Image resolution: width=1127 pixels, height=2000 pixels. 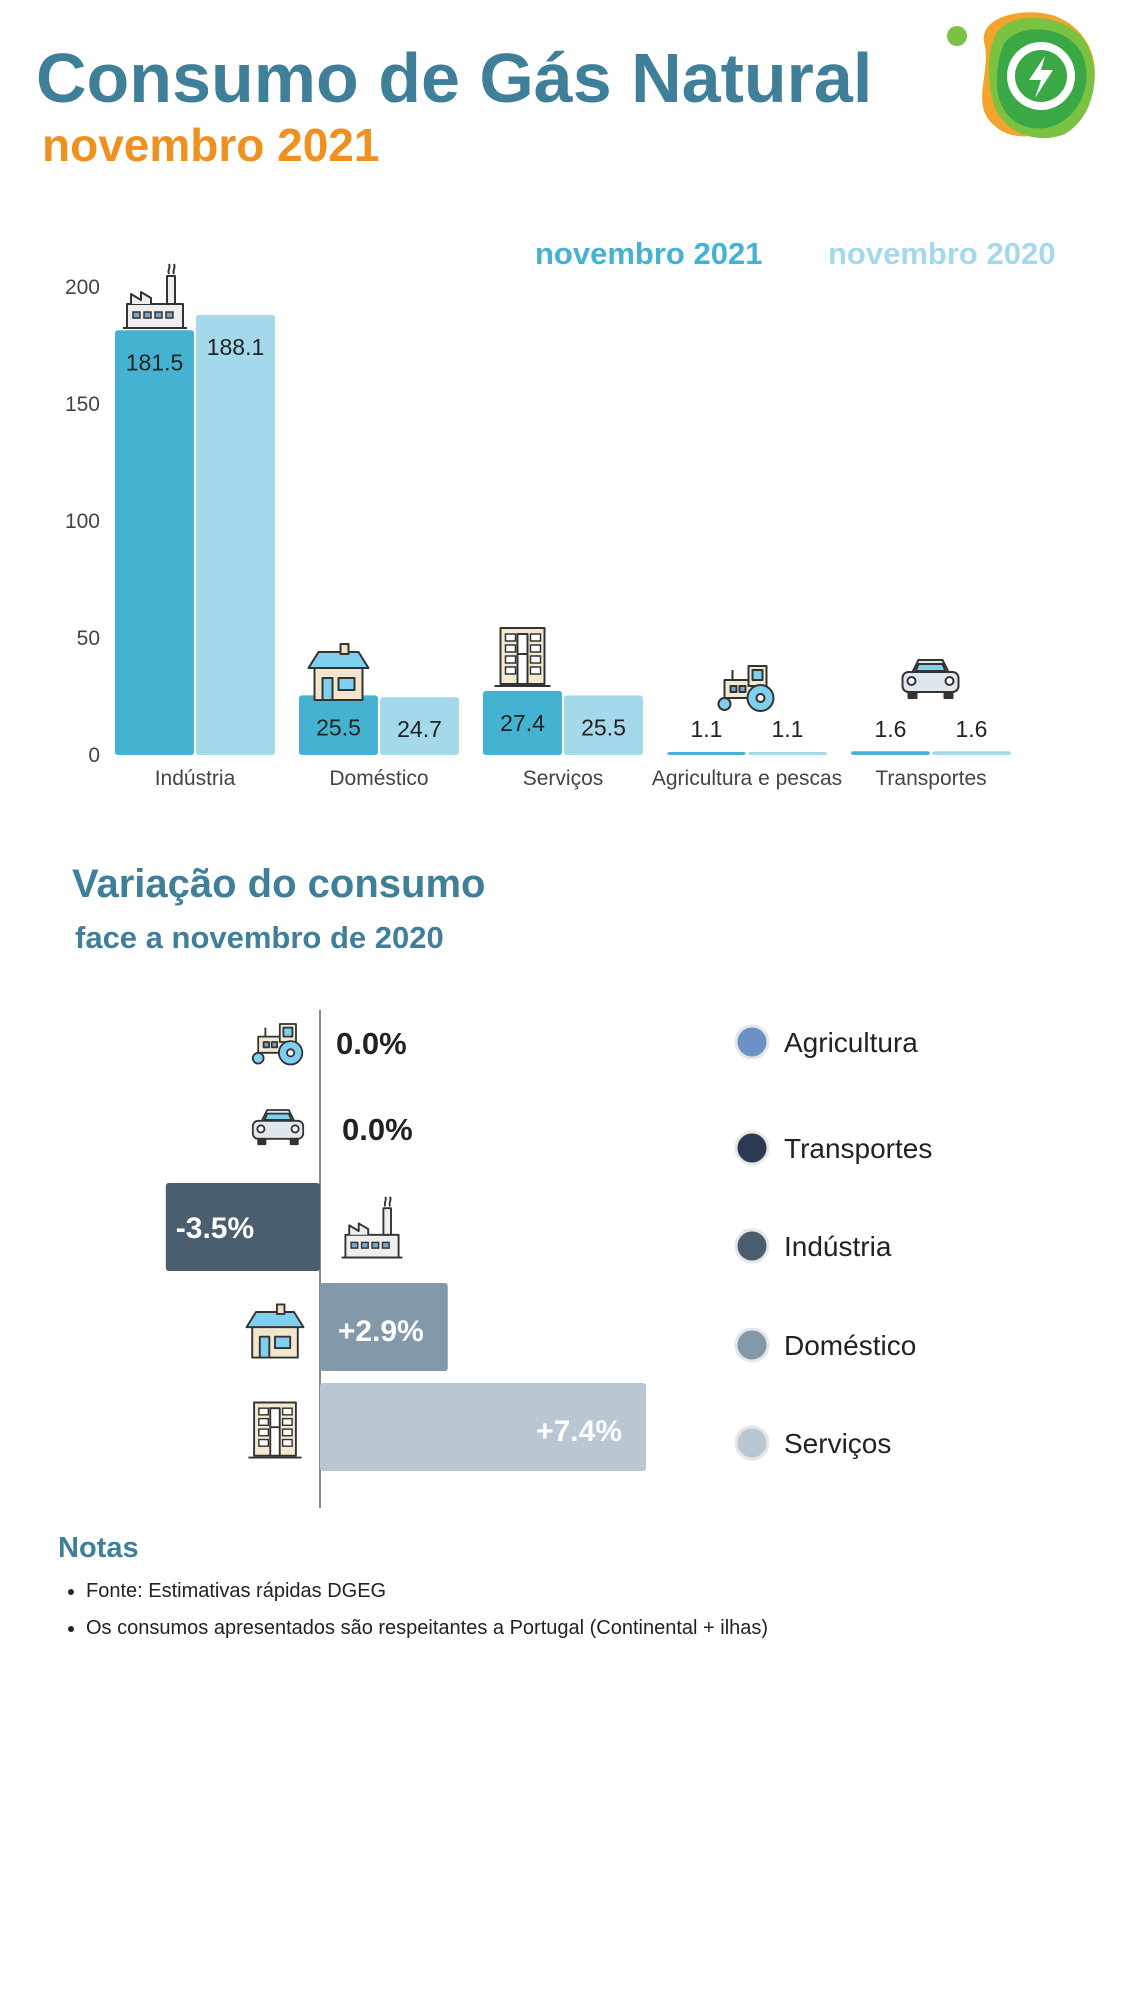 I want to click on data-label: +7.4%, so click(x=579, y=1431).